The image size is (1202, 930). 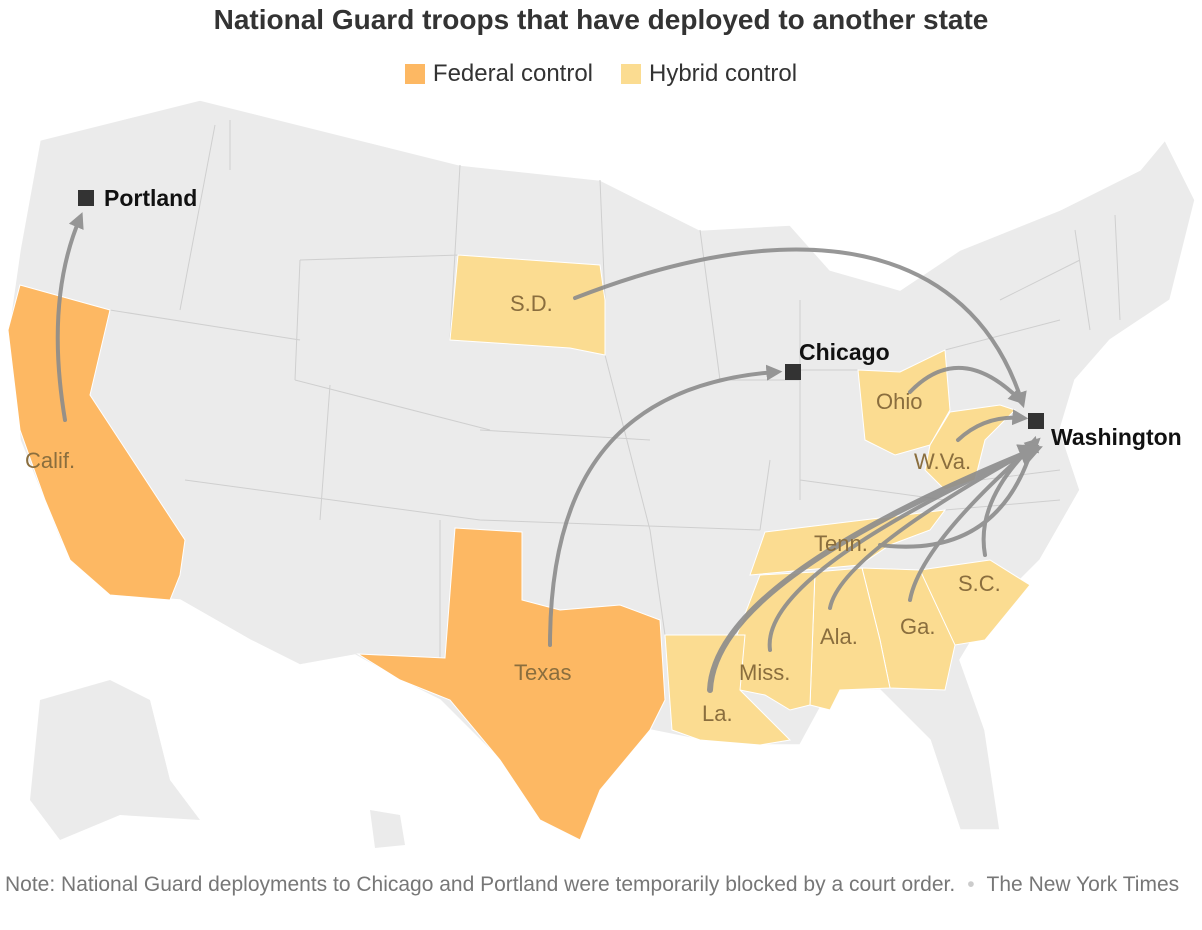 What do you see at coordinates (979, 583) in the screenshot?
I see `state-label-sc: S.C.` at bounding box center [979, 583].